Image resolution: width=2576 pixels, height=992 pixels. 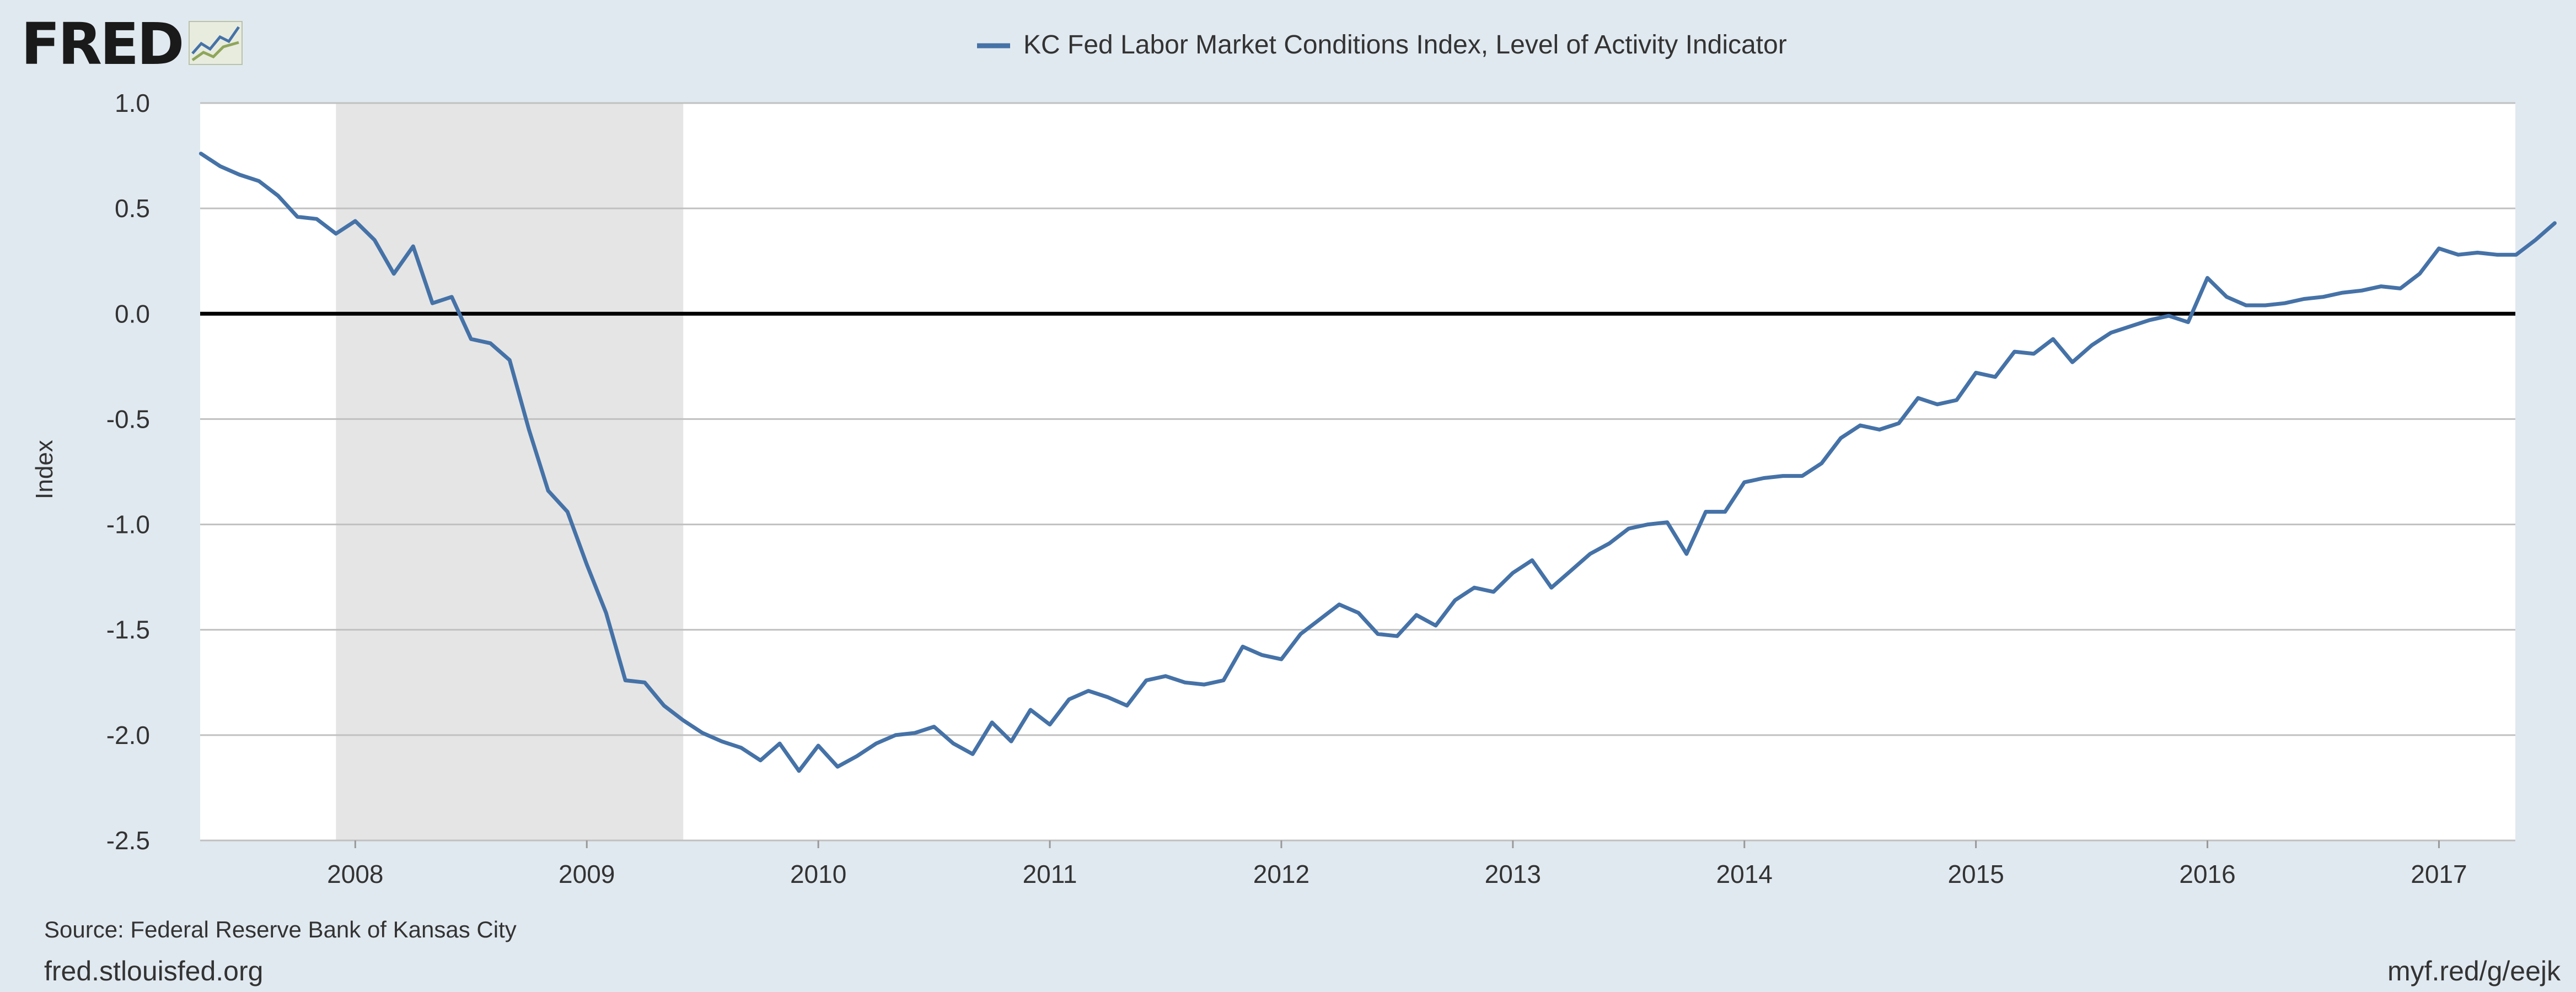 I want to click on x-tick-label: 2013, so click(x=1513, y=874).